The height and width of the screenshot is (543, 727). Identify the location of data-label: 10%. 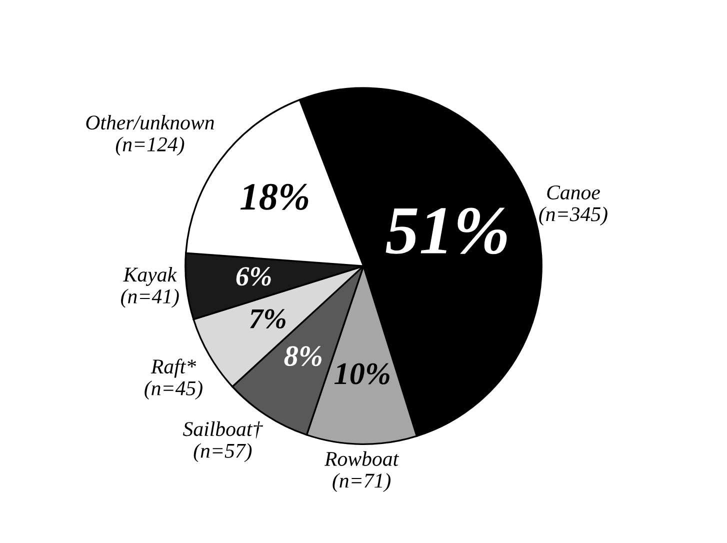
(362, 373).